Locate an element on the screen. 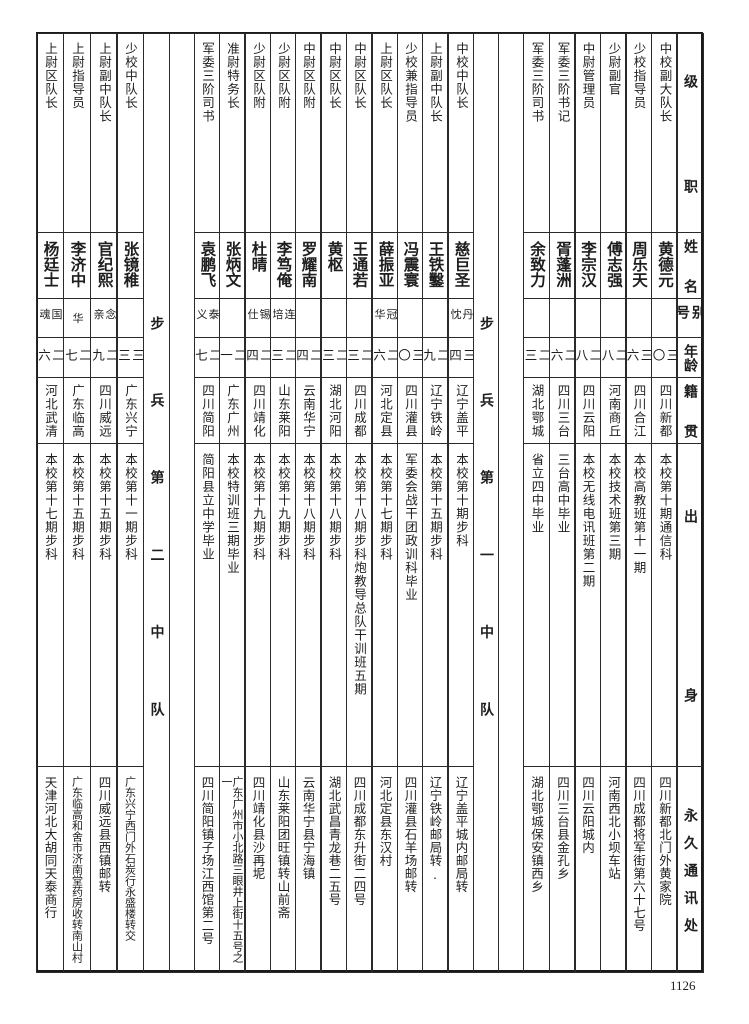 The image size is (749, 1024). row-rank-cell: 中校副大队长 is located at coordinates (664, 133).